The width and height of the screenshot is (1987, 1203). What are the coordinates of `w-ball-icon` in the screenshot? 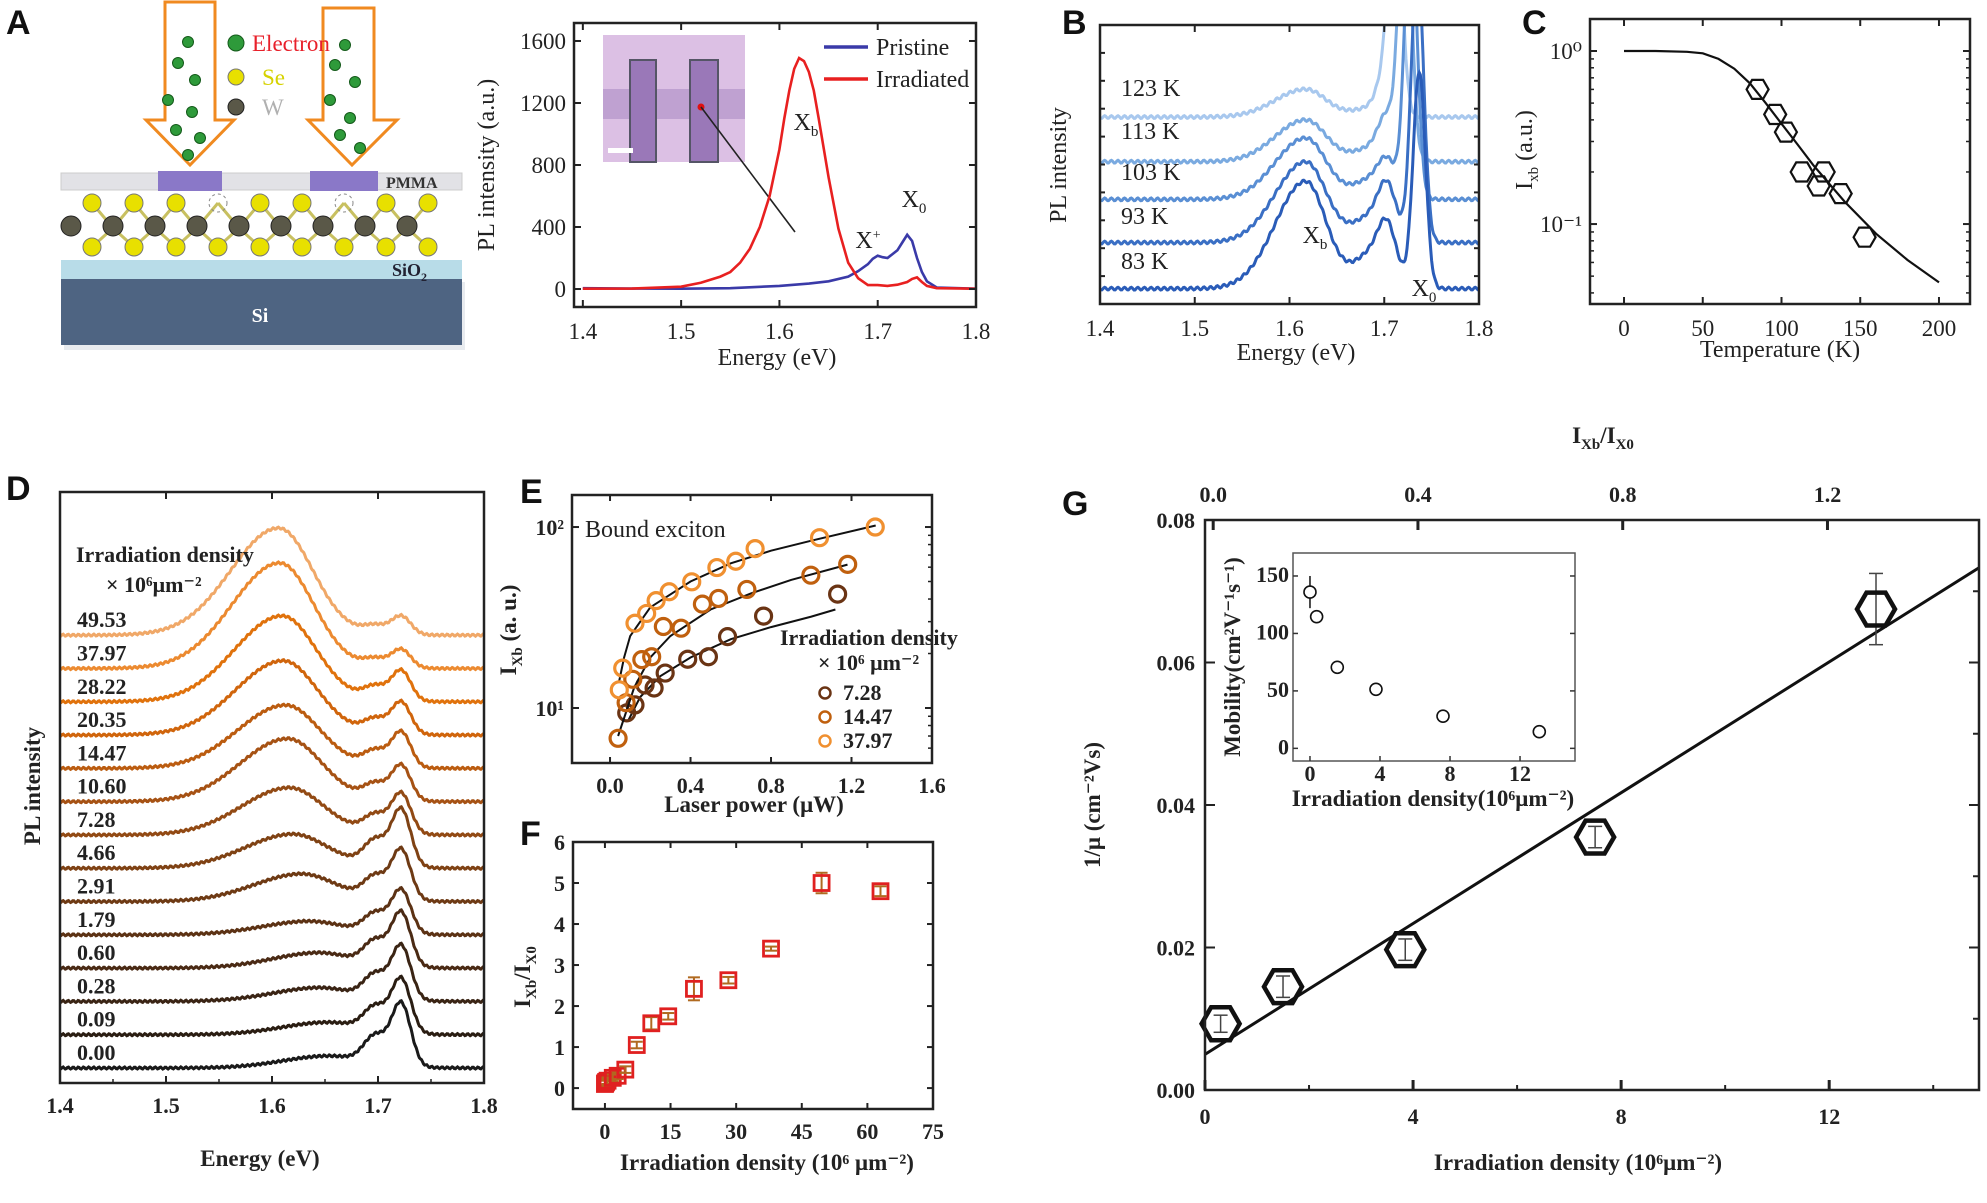 It's located at (236, 107).